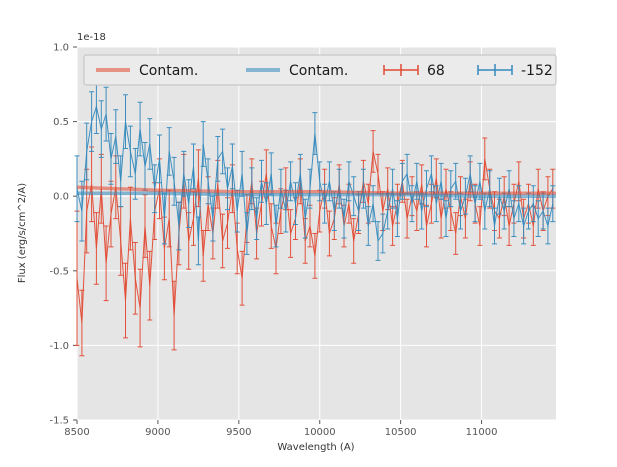  Describe the element at coordinates (316, 190) in the screenshot. I see `series-line-contamination-model-red` at that location.